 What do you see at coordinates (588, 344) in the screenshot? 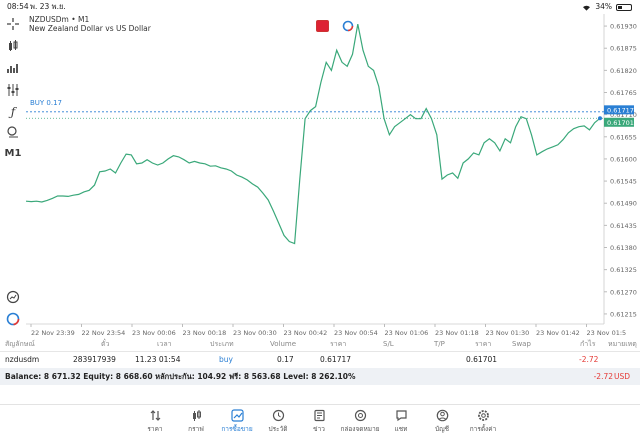
I see `header-profit: กำไร` at bounding box center [588, 344].